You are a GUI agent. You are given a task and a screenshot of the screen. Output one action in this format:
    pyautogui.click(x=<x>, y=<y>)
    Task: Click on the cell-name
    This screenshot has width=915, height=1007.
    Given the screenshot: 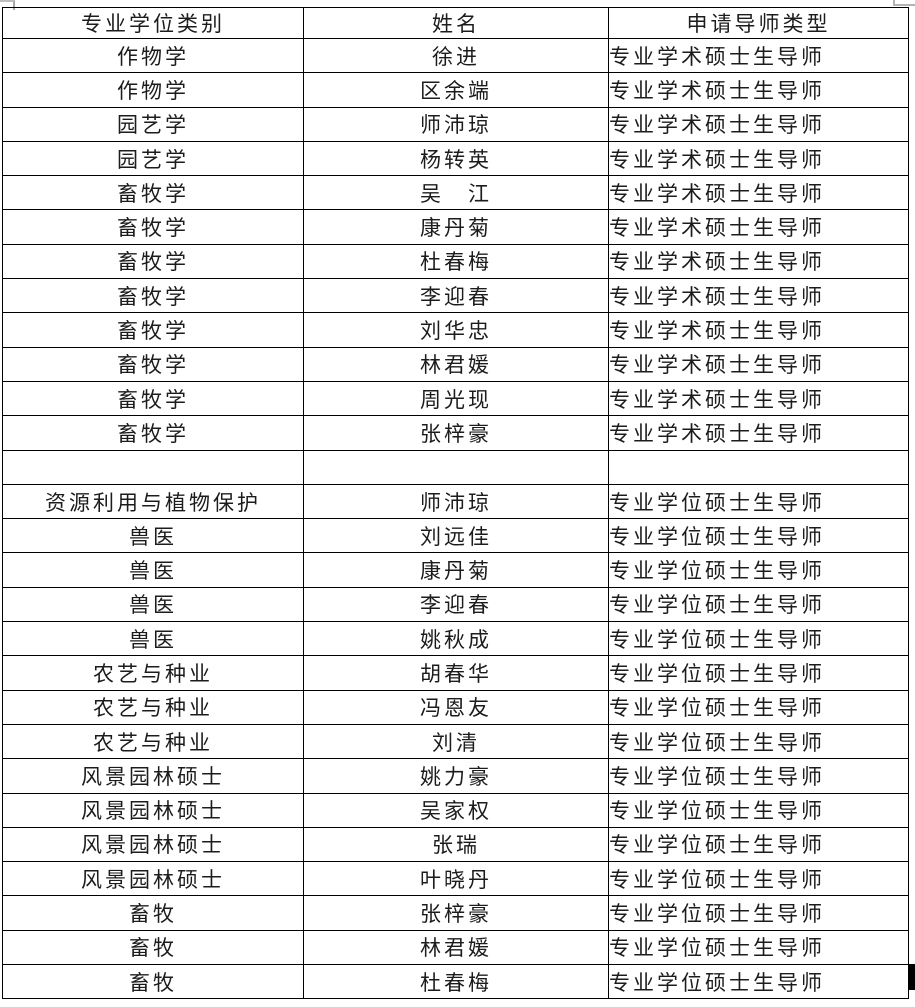 What is the action you would take?
    pyautogui.click(x=456, y=467)
    